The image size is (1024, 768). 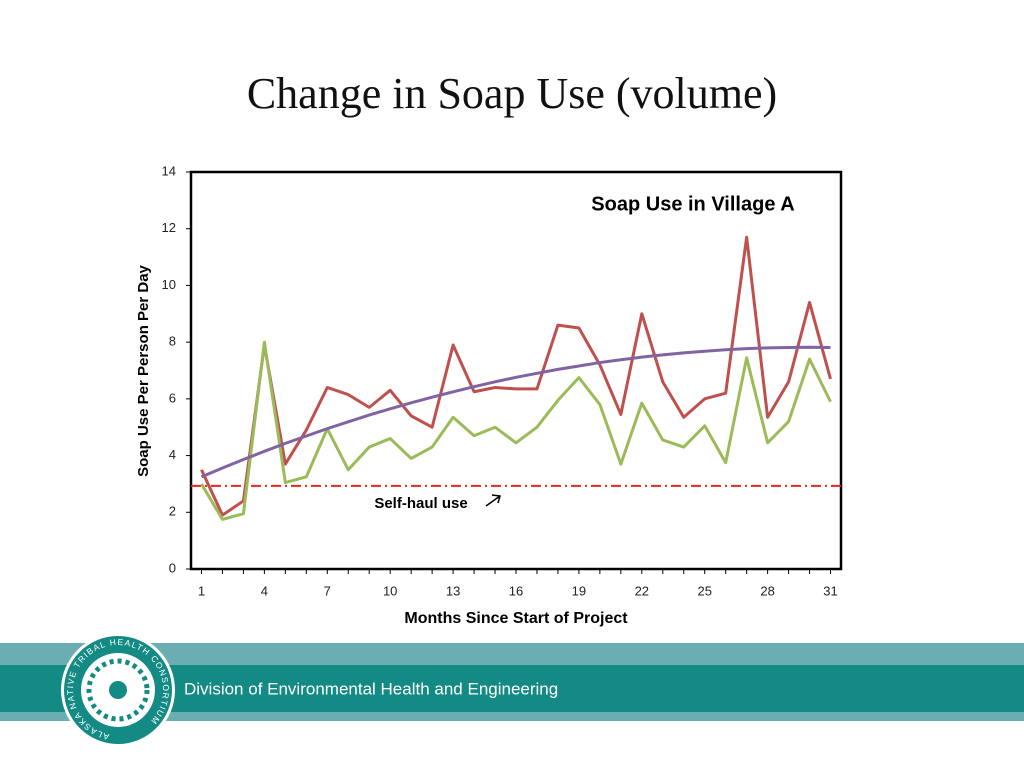 What do you see at coordinates (420, 503) in the screenshot?
I see `annotation: Self-haul use` at bounding box center [420, 503].